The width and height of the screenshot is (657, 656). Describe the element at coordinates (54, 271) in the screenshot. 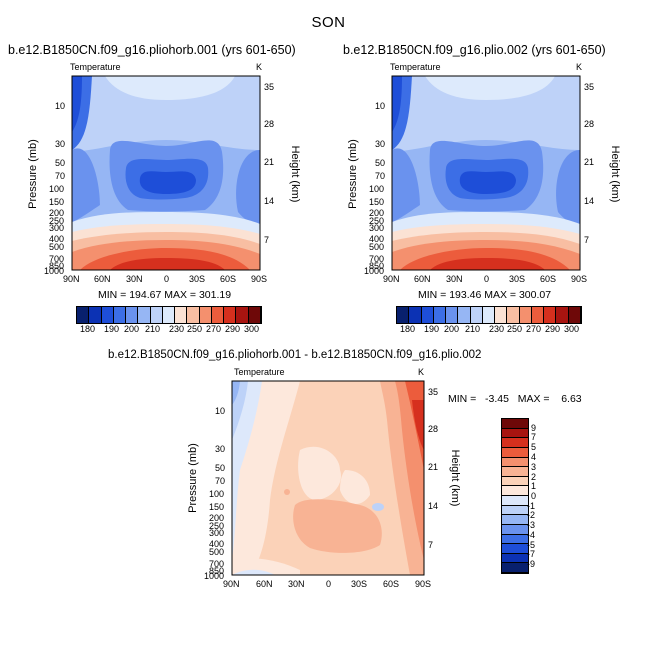

I see `panel1-ytick: 1000` at that location.